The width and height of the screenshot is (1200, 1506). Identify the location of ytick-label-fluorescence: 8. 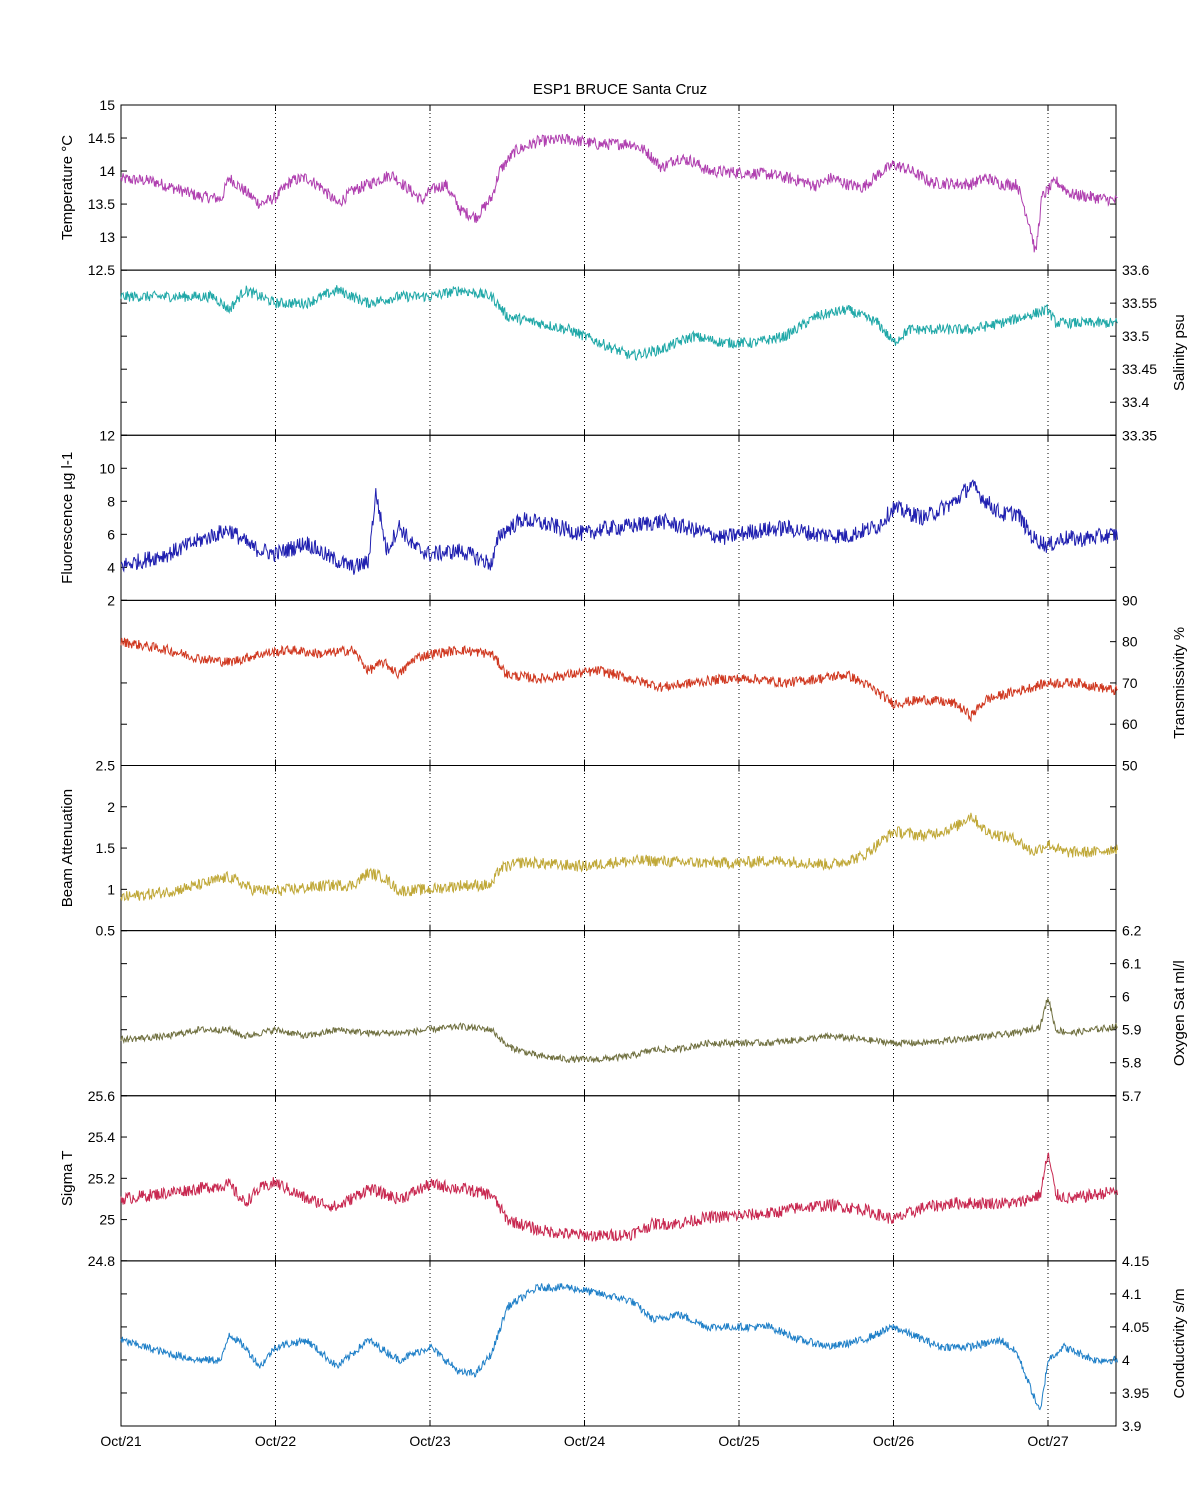
(111, 501).